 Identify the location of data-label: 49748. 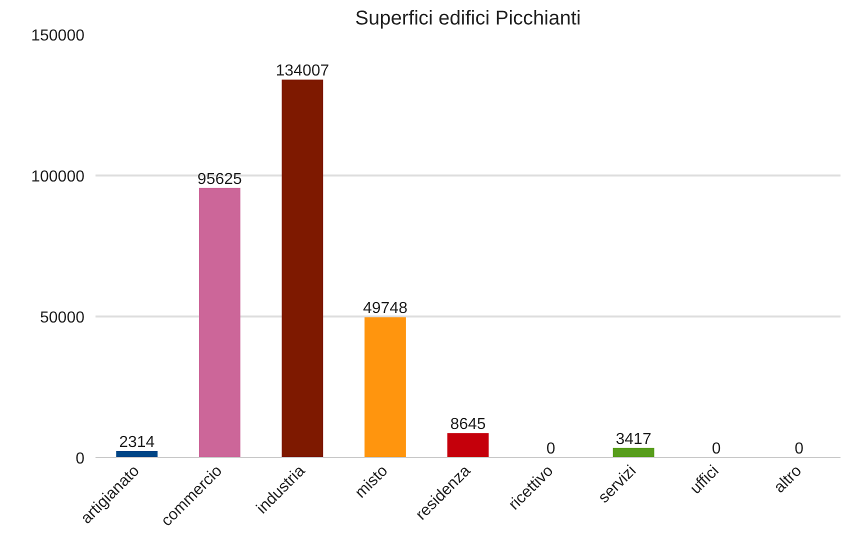
(385, 309).